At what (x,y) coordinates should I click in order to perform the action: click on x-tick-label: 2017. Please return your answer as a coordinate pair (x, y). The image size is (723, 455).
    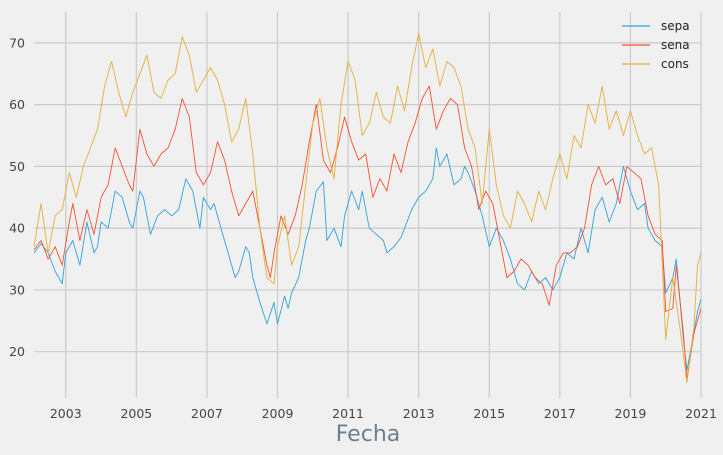
    Looking at the image, I should click on (560, 413).